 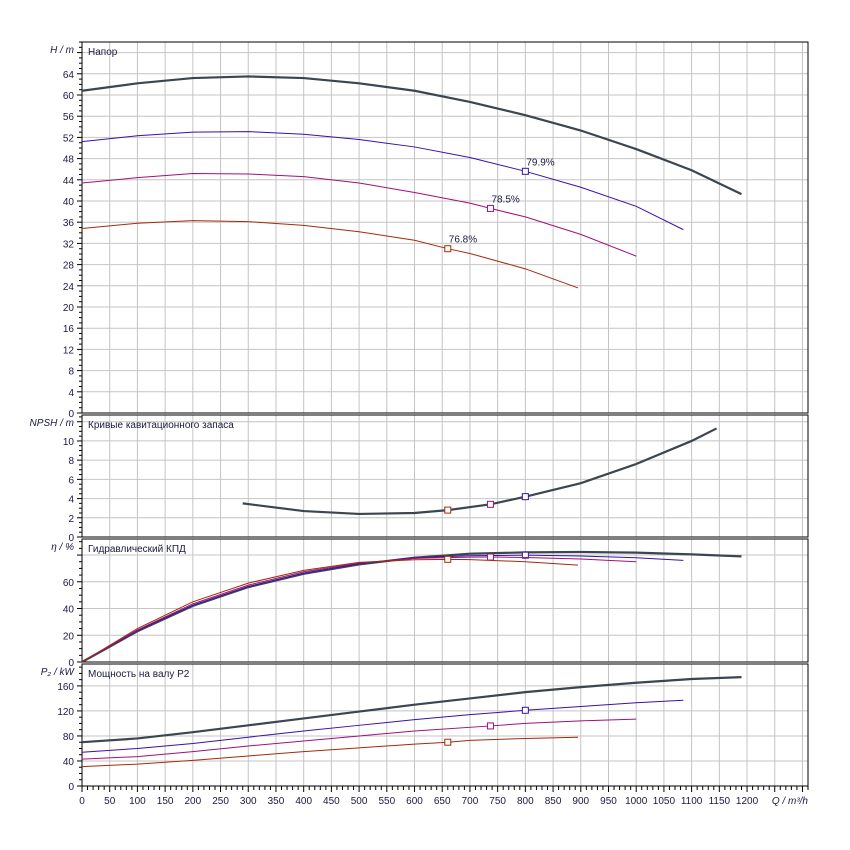 I want to click on x-tick-label: 450, so click(x=331, y=801).